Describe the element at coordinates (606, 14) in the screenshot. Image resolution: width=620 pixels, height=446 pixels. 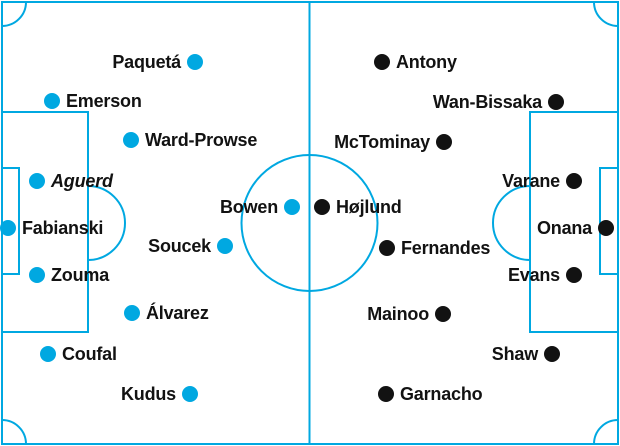
I see `corner-arc-top-right` at that location.